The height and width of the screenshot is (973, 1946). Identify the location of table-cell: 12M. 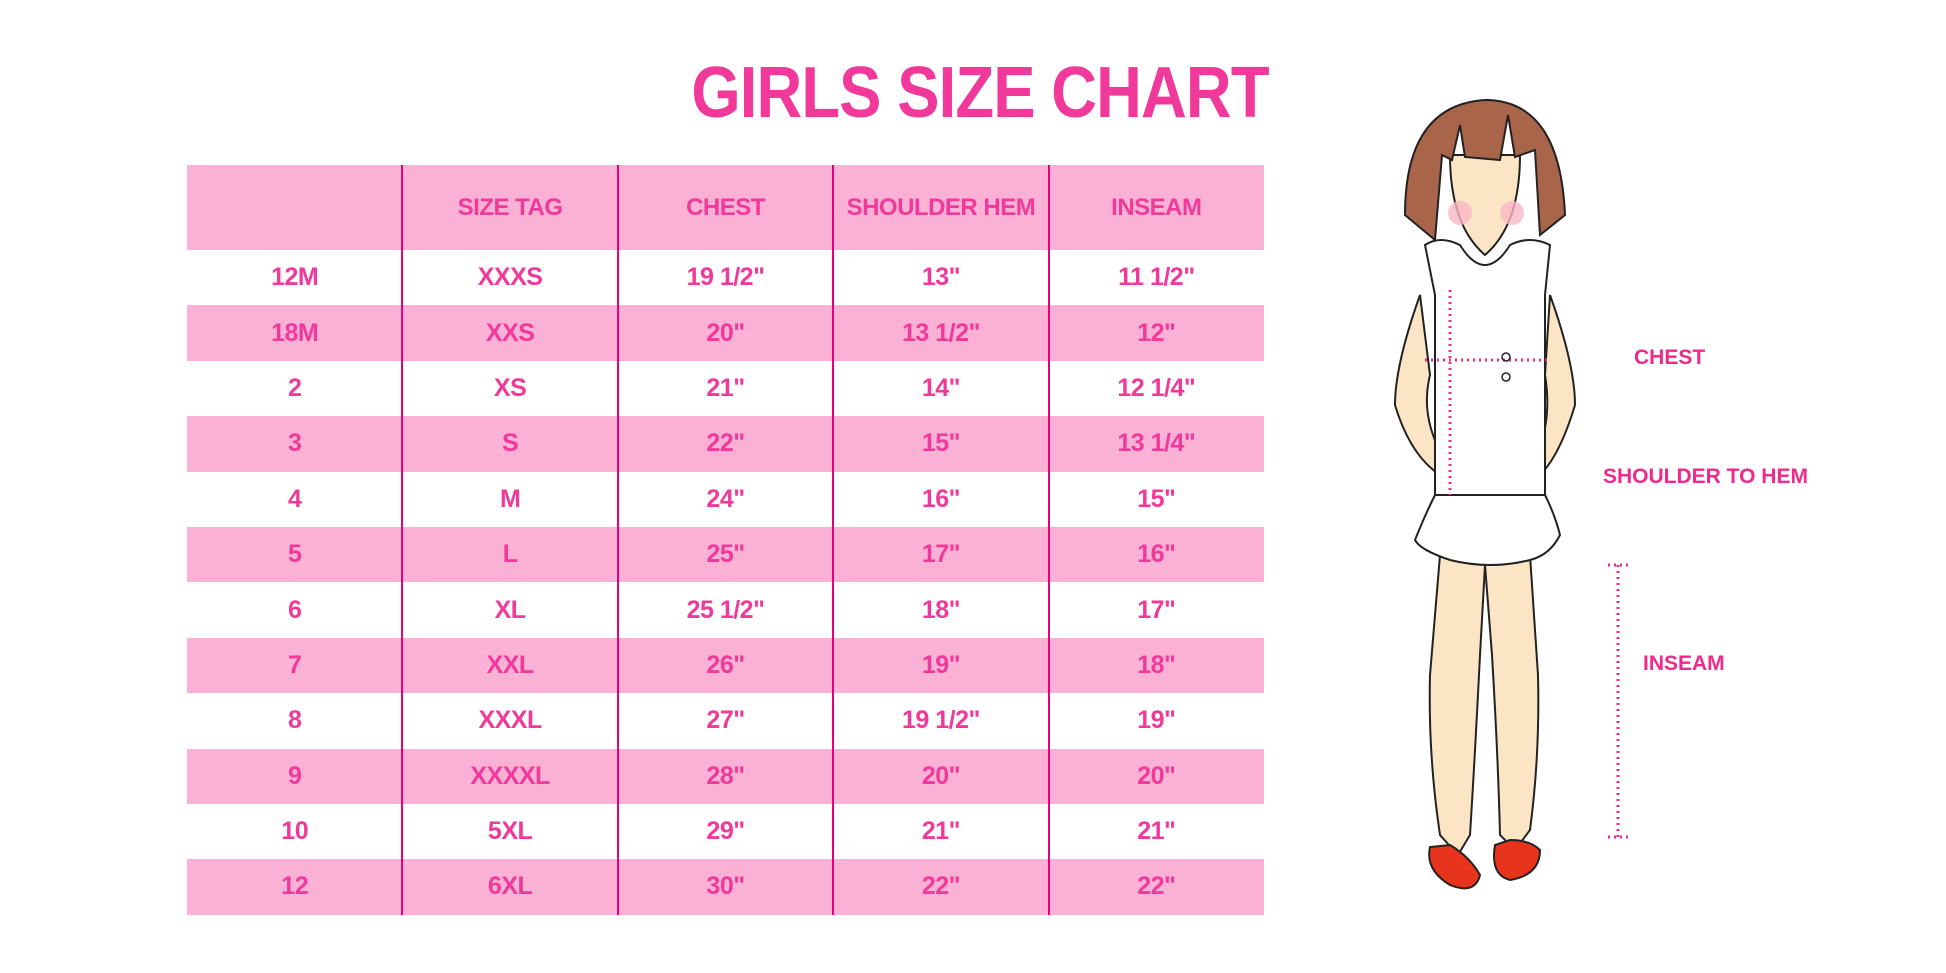
(295, 277).